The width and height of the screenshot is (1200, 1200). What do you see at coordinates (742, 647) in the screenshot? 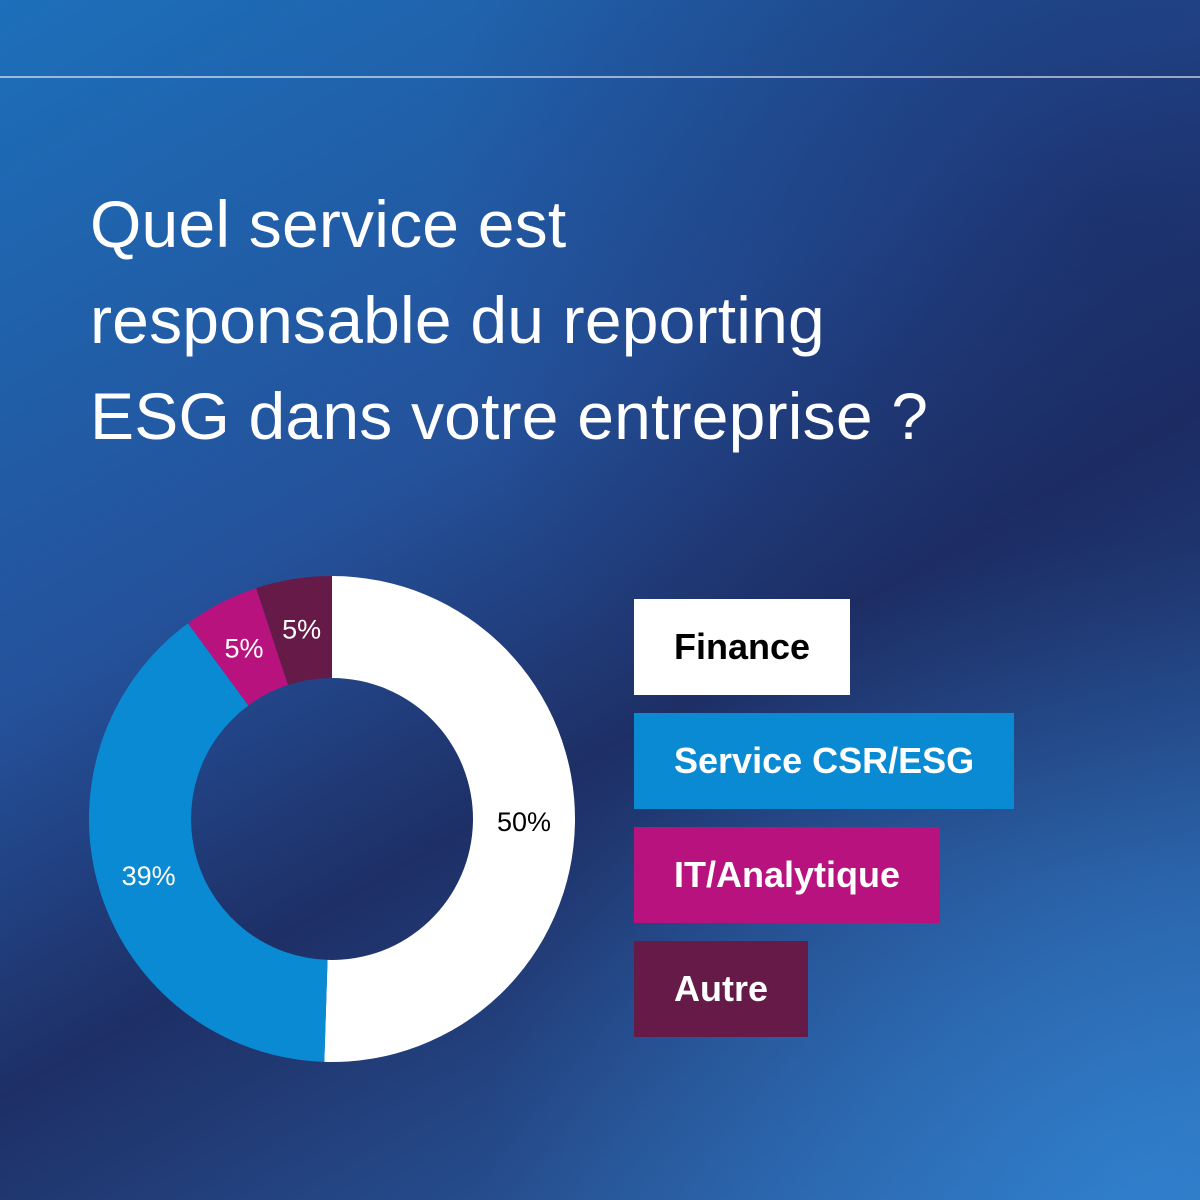
I see `legend-item-finance: Finance` at bounding box center [742, 647].